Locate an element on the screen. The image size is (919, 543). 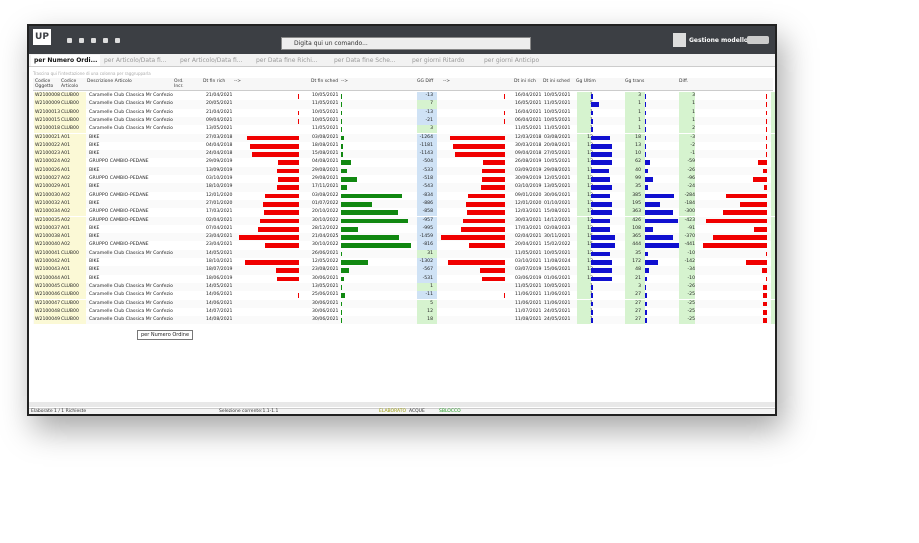
table-cell: Caramelle Club Classica Mr Confezio is located at coordinates (131, 295).